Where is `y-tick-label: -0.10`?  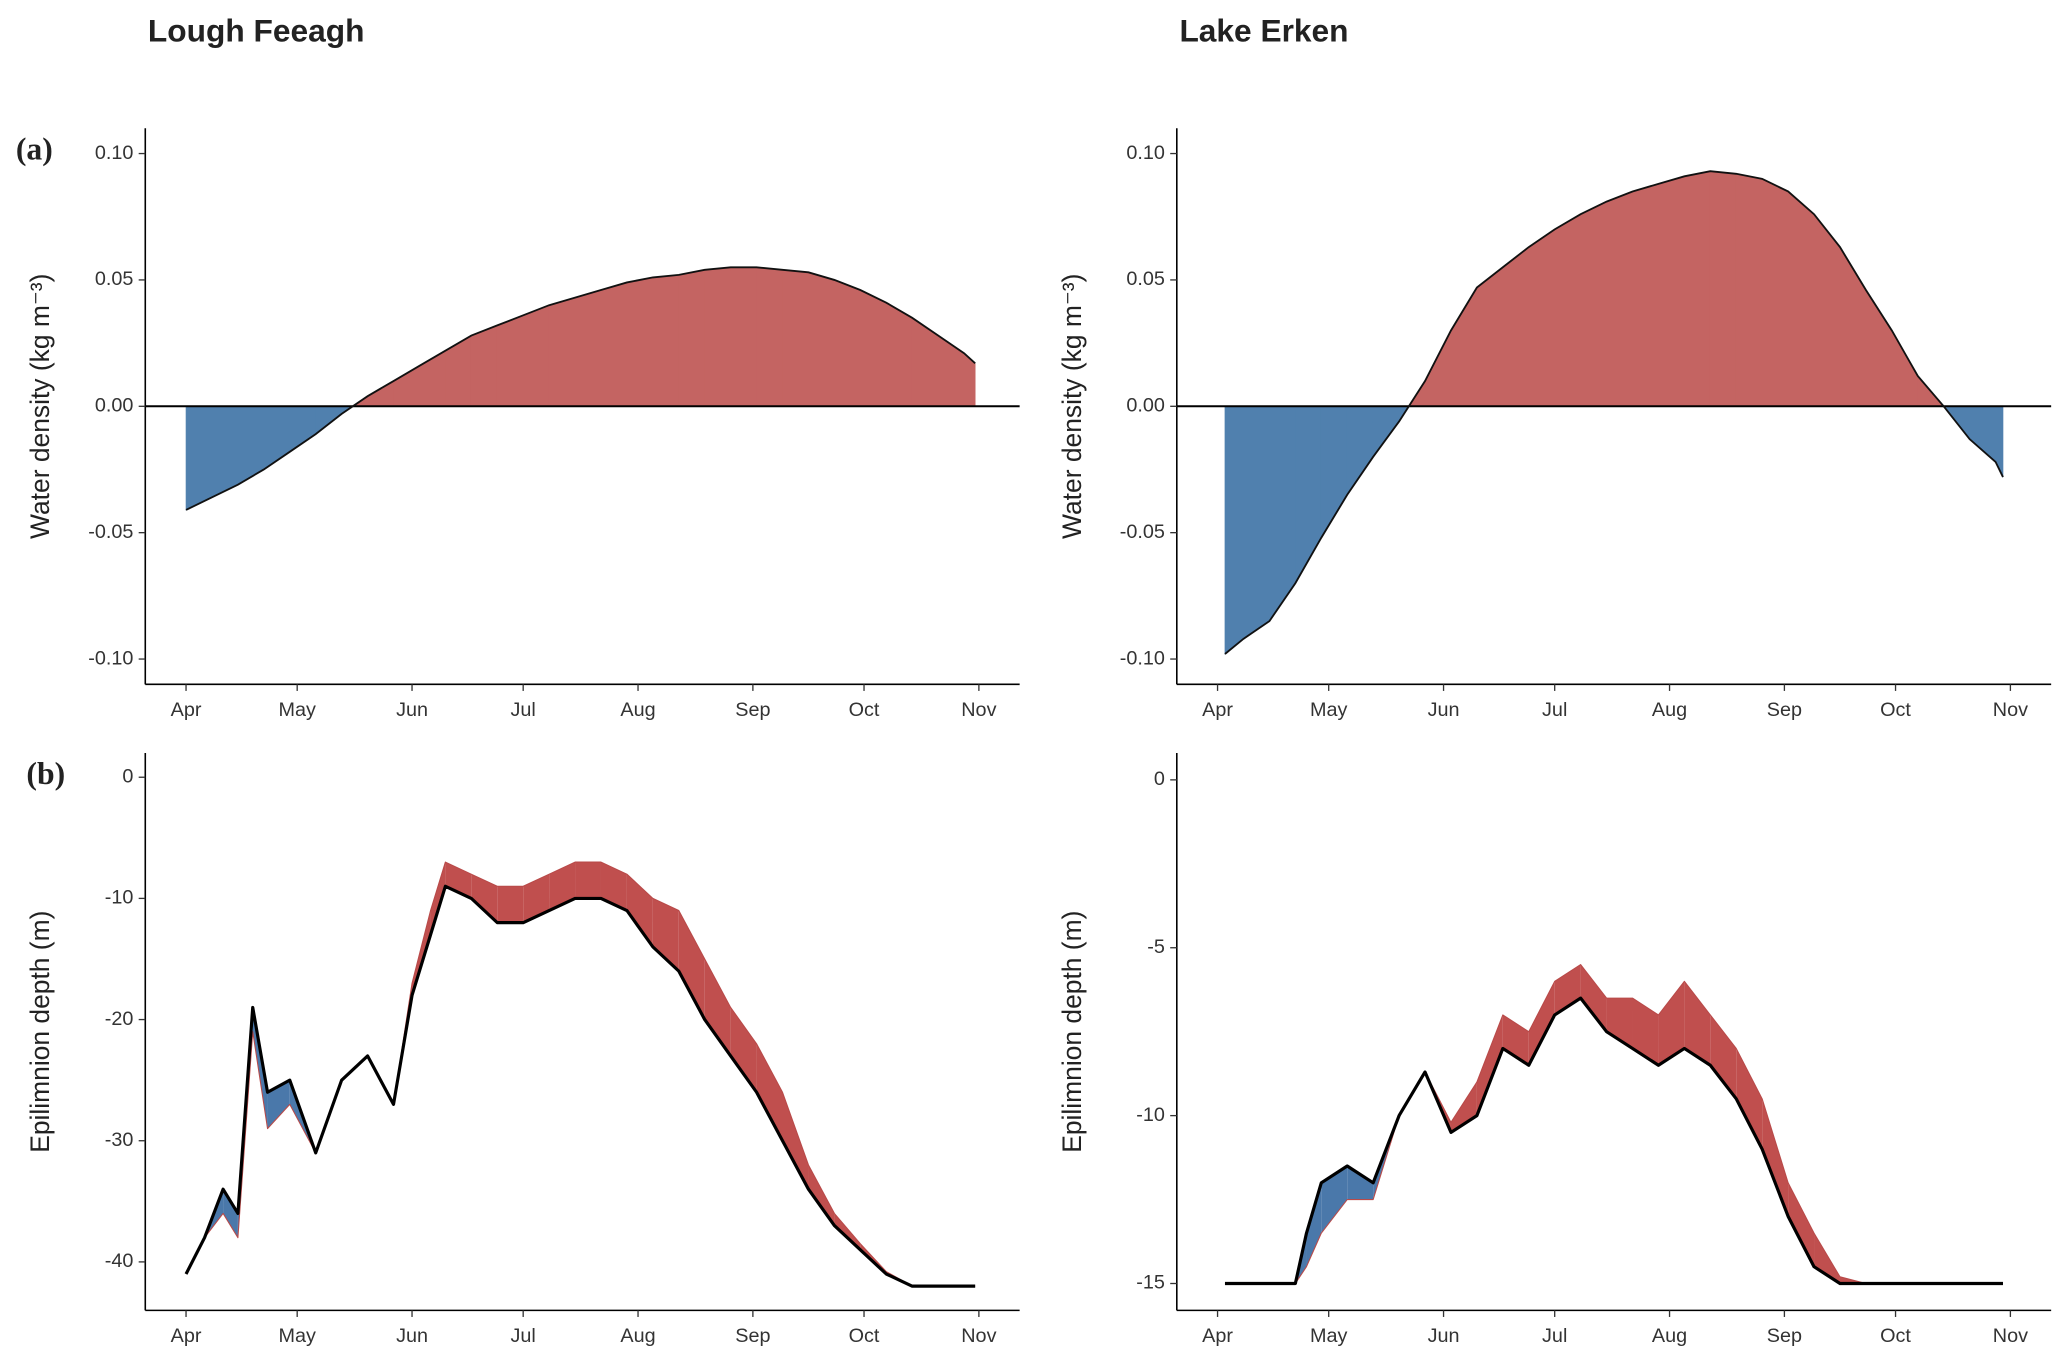 y-tick-label: -0.10 is located at coordinates (110, 658).